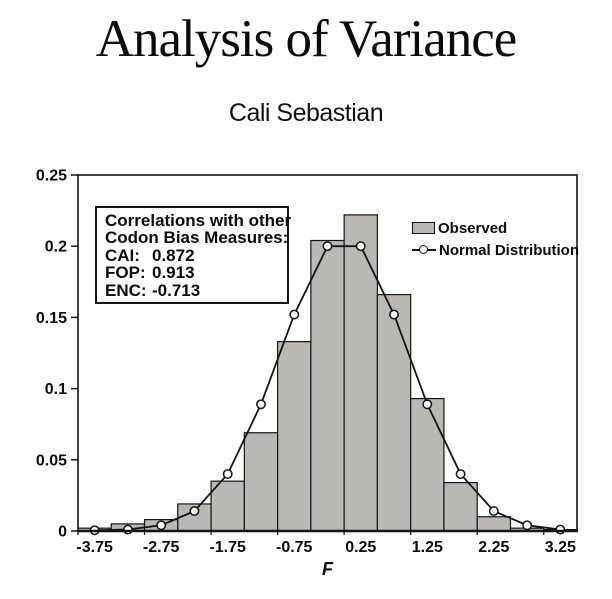 Image resolution: width=612 pixels, height=599 pixels. What do you see at coordinates (427, 547) in the screenshot?
I see `x-tick-label: 1.25` at bounding box center [427, 547].